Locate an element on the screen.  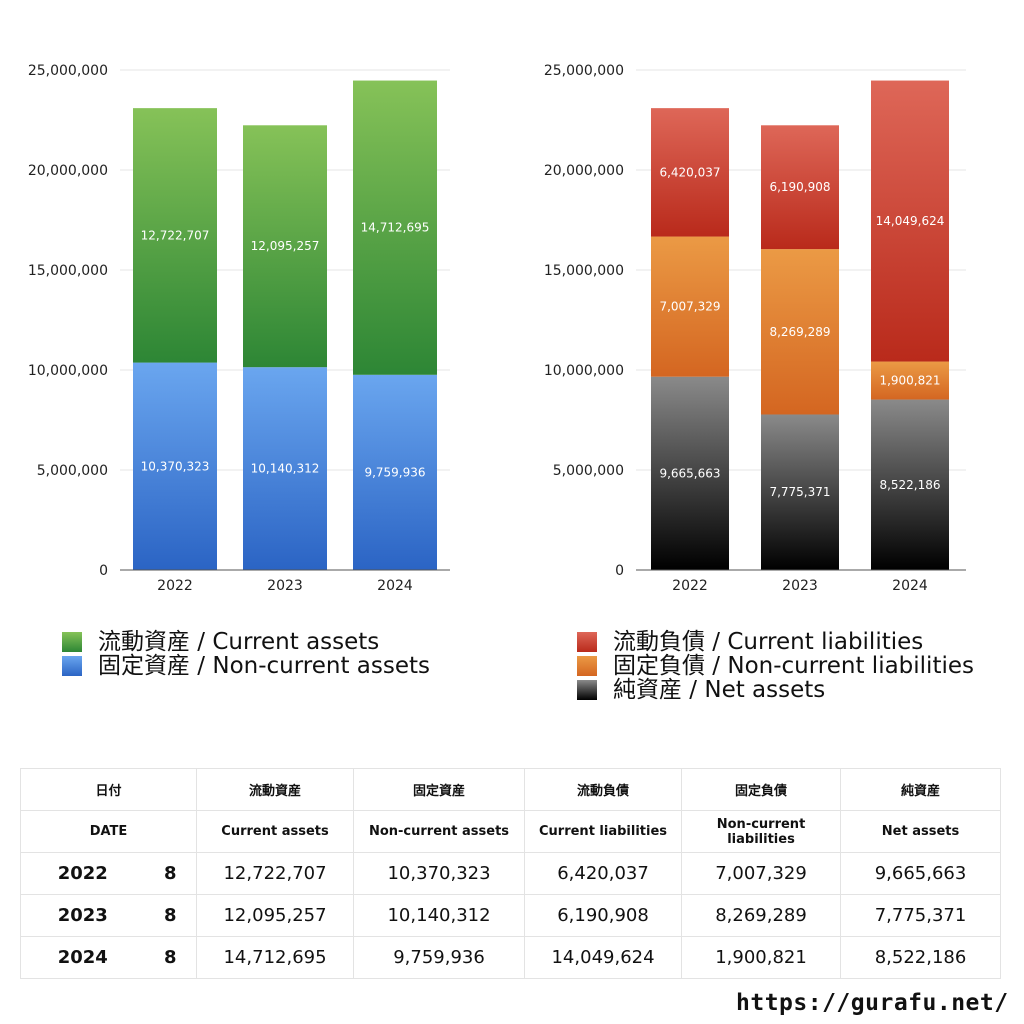
value-cell: 14,712,695 is located at coordinates (275, 957).